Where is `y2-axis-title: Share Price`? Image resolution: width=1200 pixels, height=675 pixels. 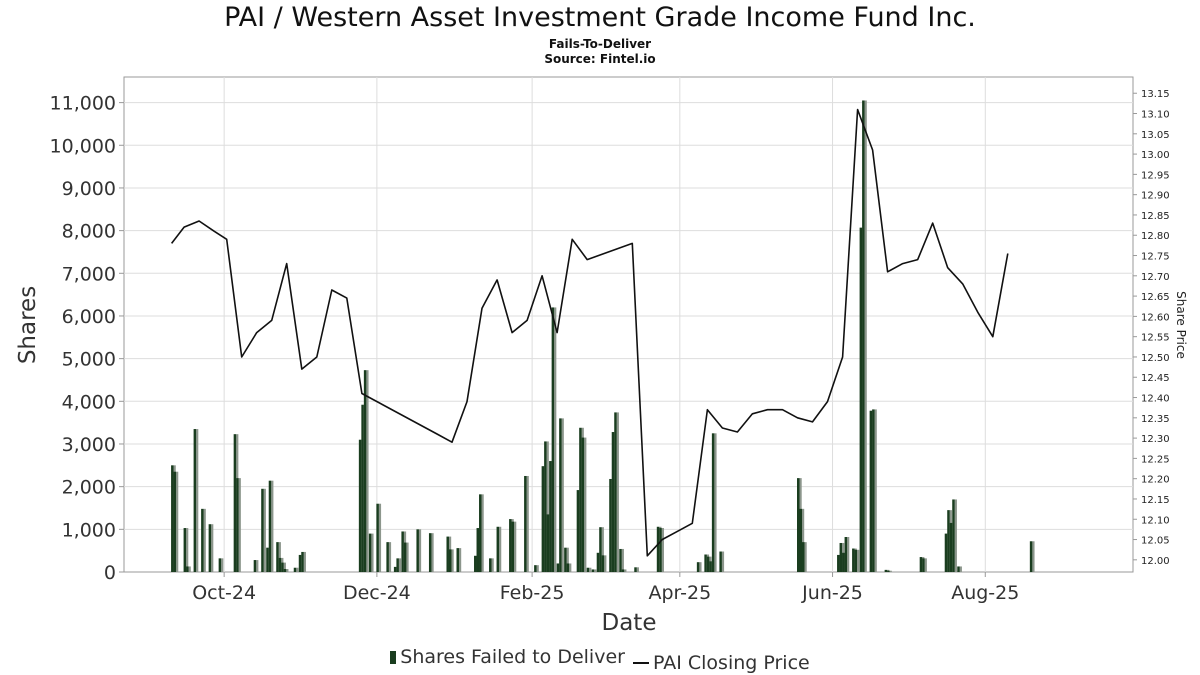 y2-axis-title: Share Price is located at coordinates (1181, 325).